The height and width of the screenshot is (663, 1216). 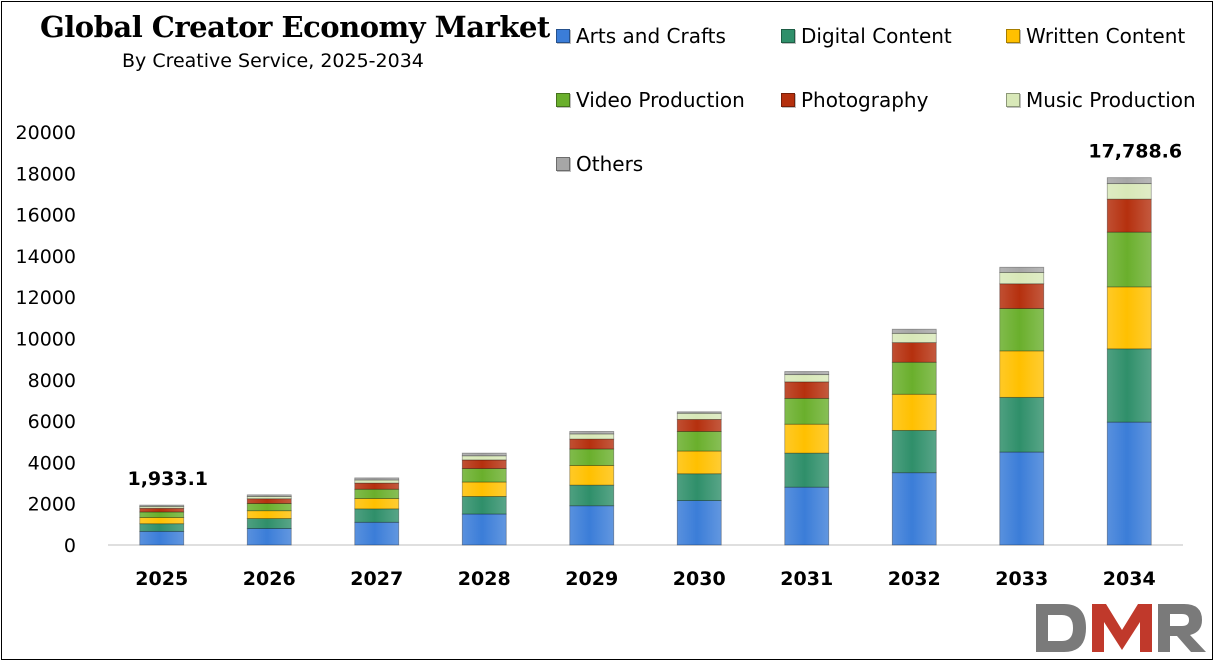 What do you see at coordinates (46, 216) in the screenshot?
I see `y-tick-label: 16000` at bounding box center [46, 216].